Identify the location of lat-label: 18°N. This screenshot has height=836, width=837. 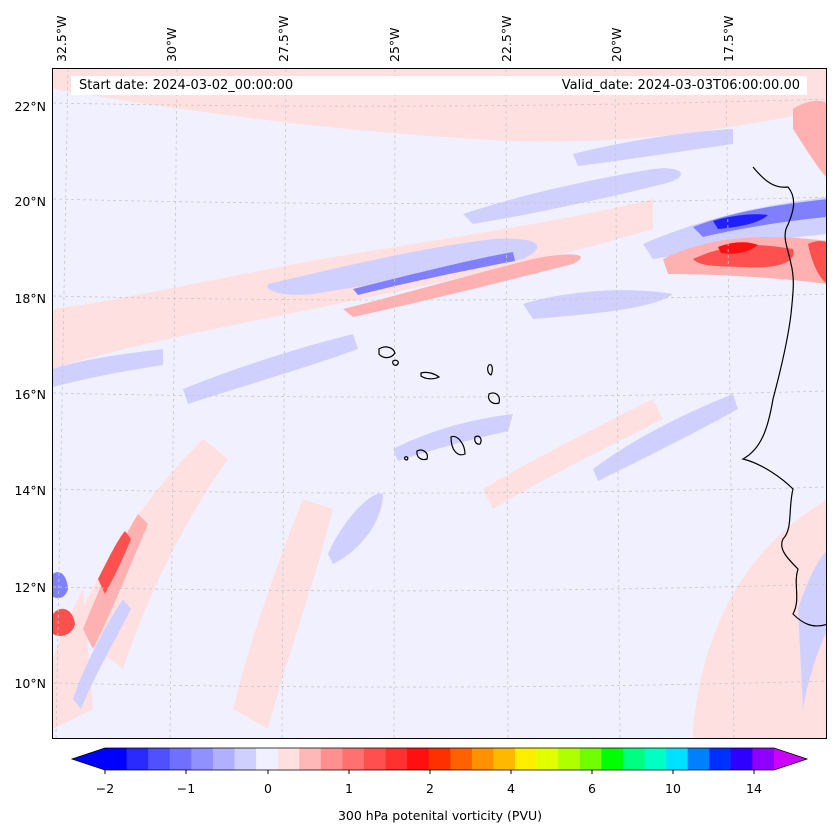
(30, 298).